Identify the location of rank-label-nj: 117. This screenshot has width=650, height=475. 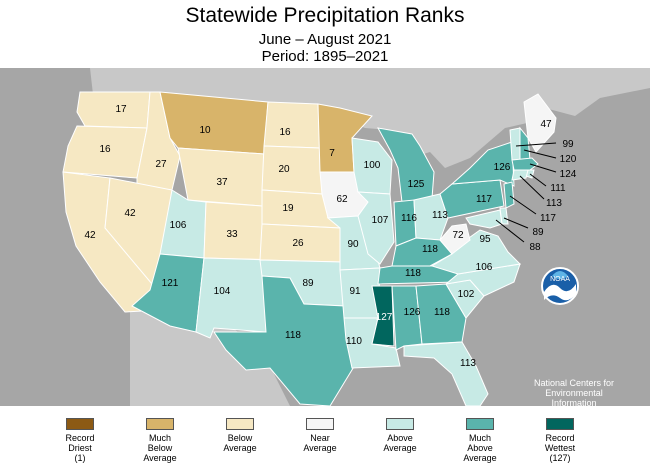
(548, 218).